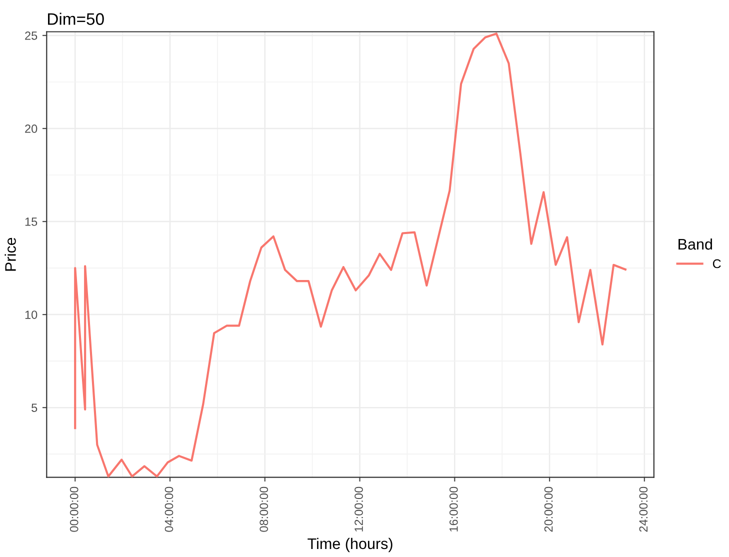 Image resolution: width=729 pixels, height=557 pixels. What do you see at coordinates (453, 509) in the screenshot?
I see `x-tick-label: 16:00:00` at bounding box center [453, 509].